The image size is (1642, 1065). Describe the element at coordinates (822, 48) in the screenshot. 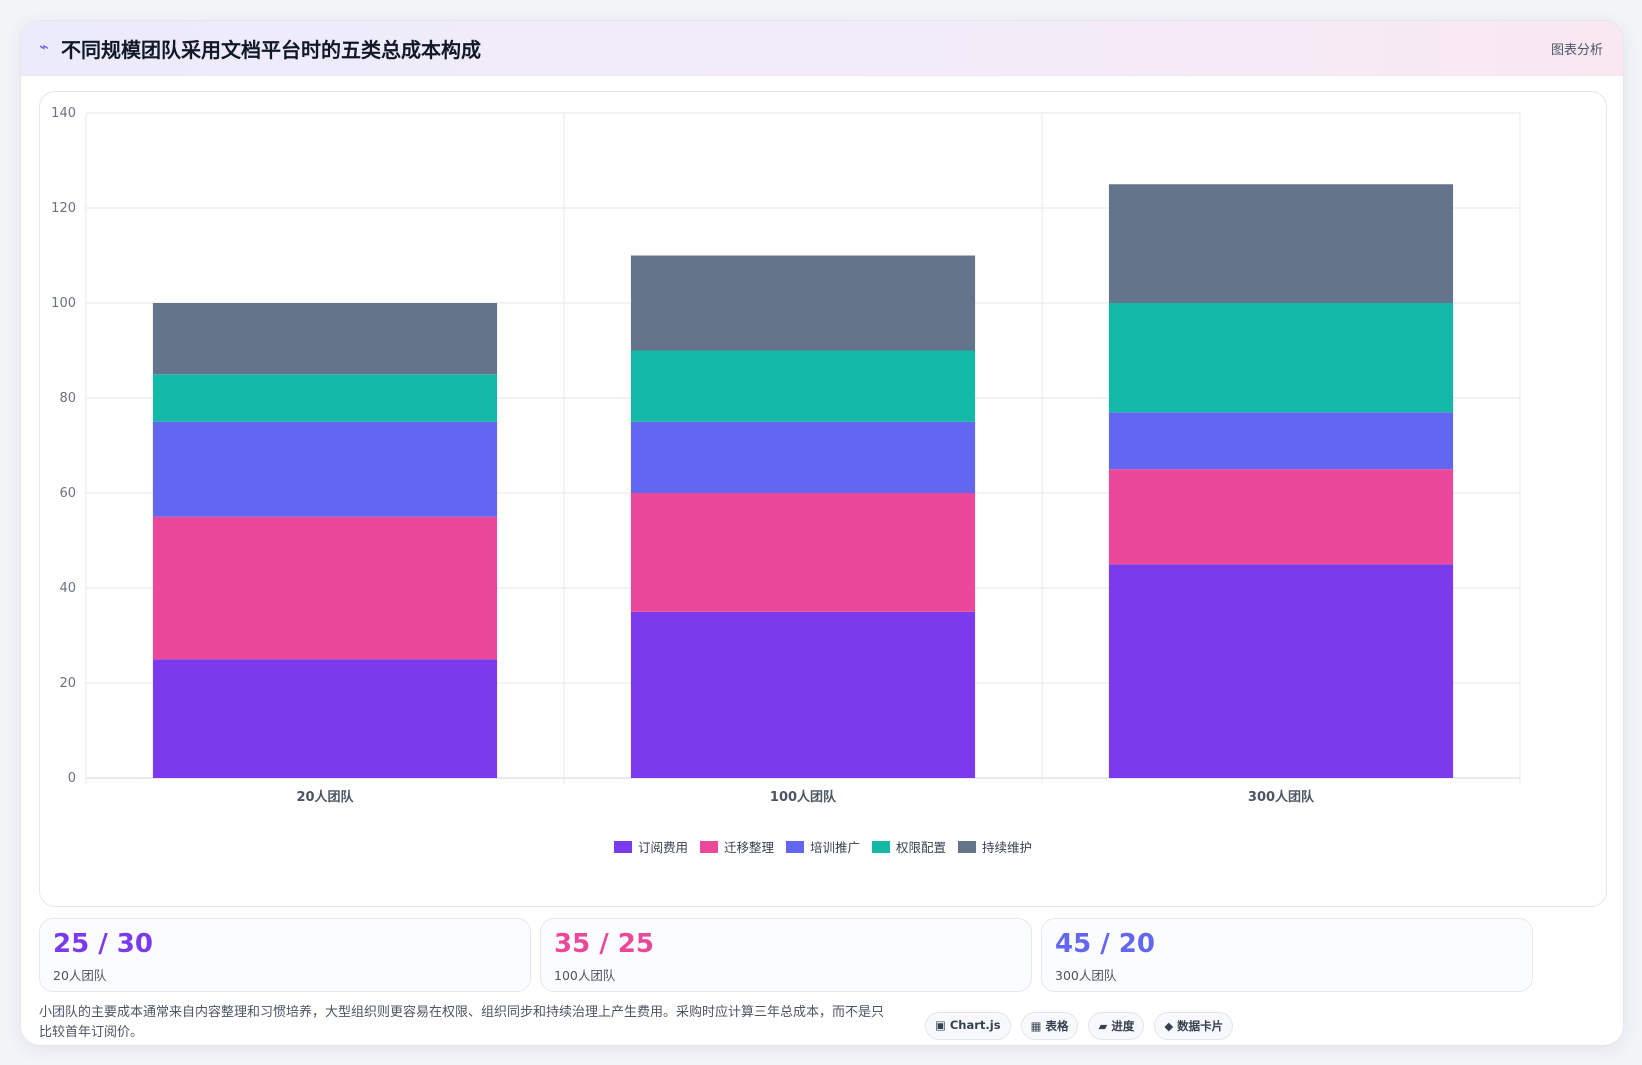

I see `card-header: ⌁ 不同规模团队采用文档平台时的五类总成本构成 图表分析` at that location.